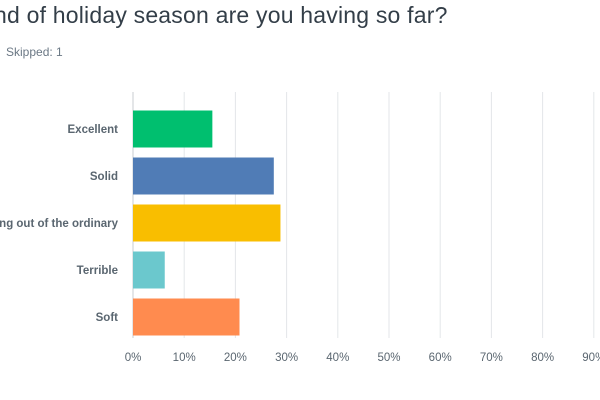 Image resolution: width=600 pixels, height=400 pixels. Describe the element at coordinates (286, 358) in the screenshot. I see `x-tick-label: 30%` at that location.